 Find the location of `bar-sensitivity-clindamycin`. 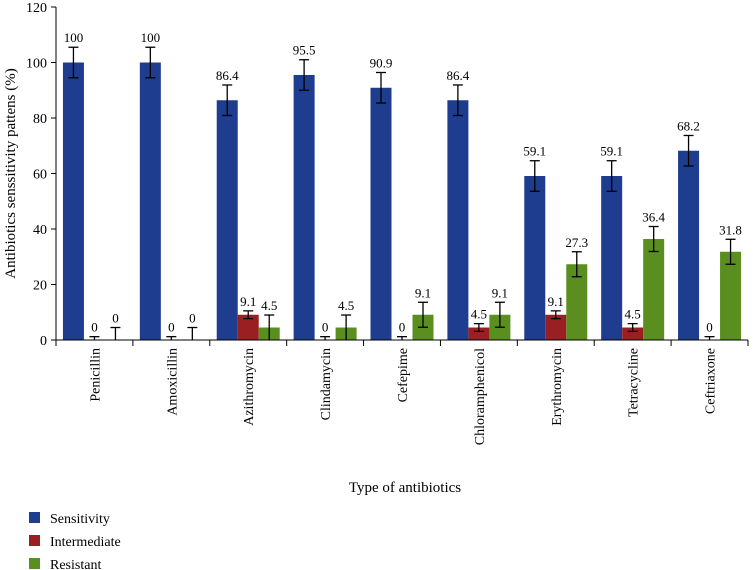

bar-sensitivity-clindamycin is located at coordinates (304, 207).